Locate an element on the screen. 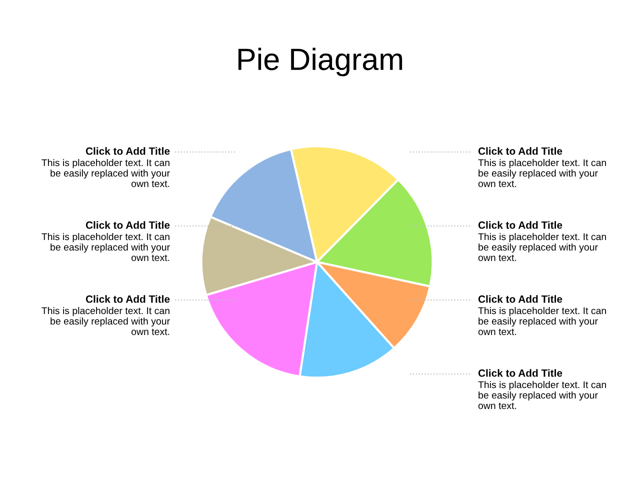 The image size is (640, 480). chart-title: Pie Diagram is located at coordinates (320, 62).